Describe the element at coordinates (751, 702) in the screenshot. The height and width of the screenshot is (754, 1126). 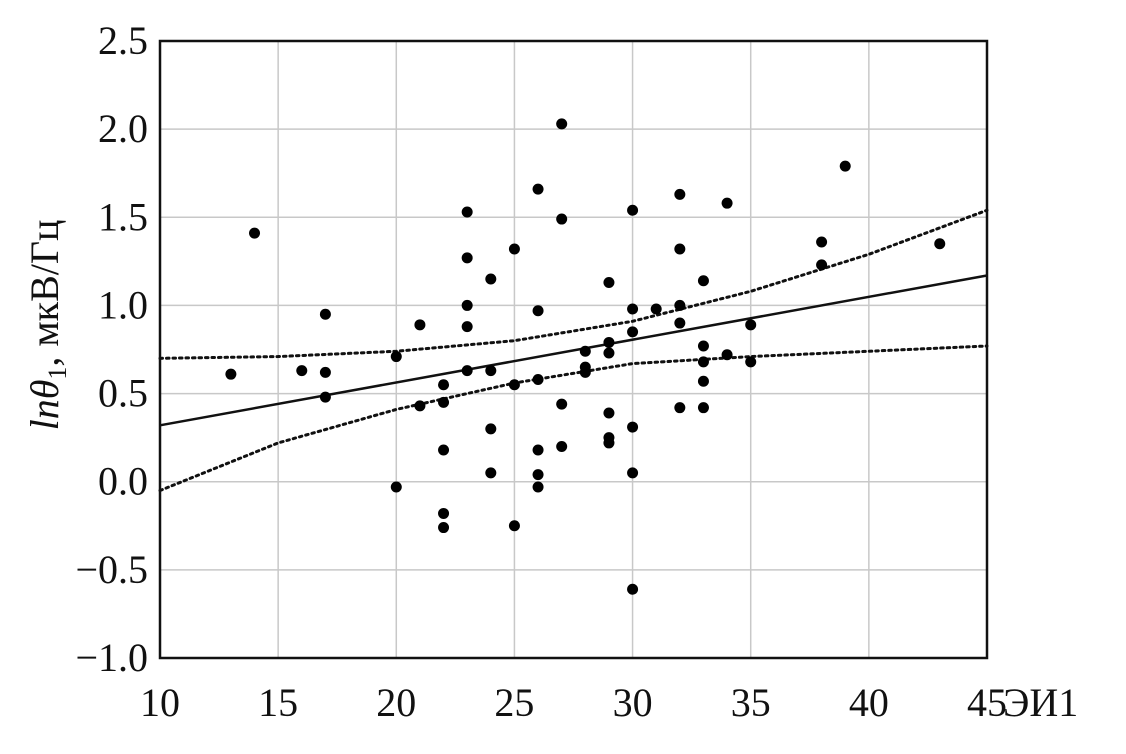
I see `x-tick-label-5: 35` at that location.